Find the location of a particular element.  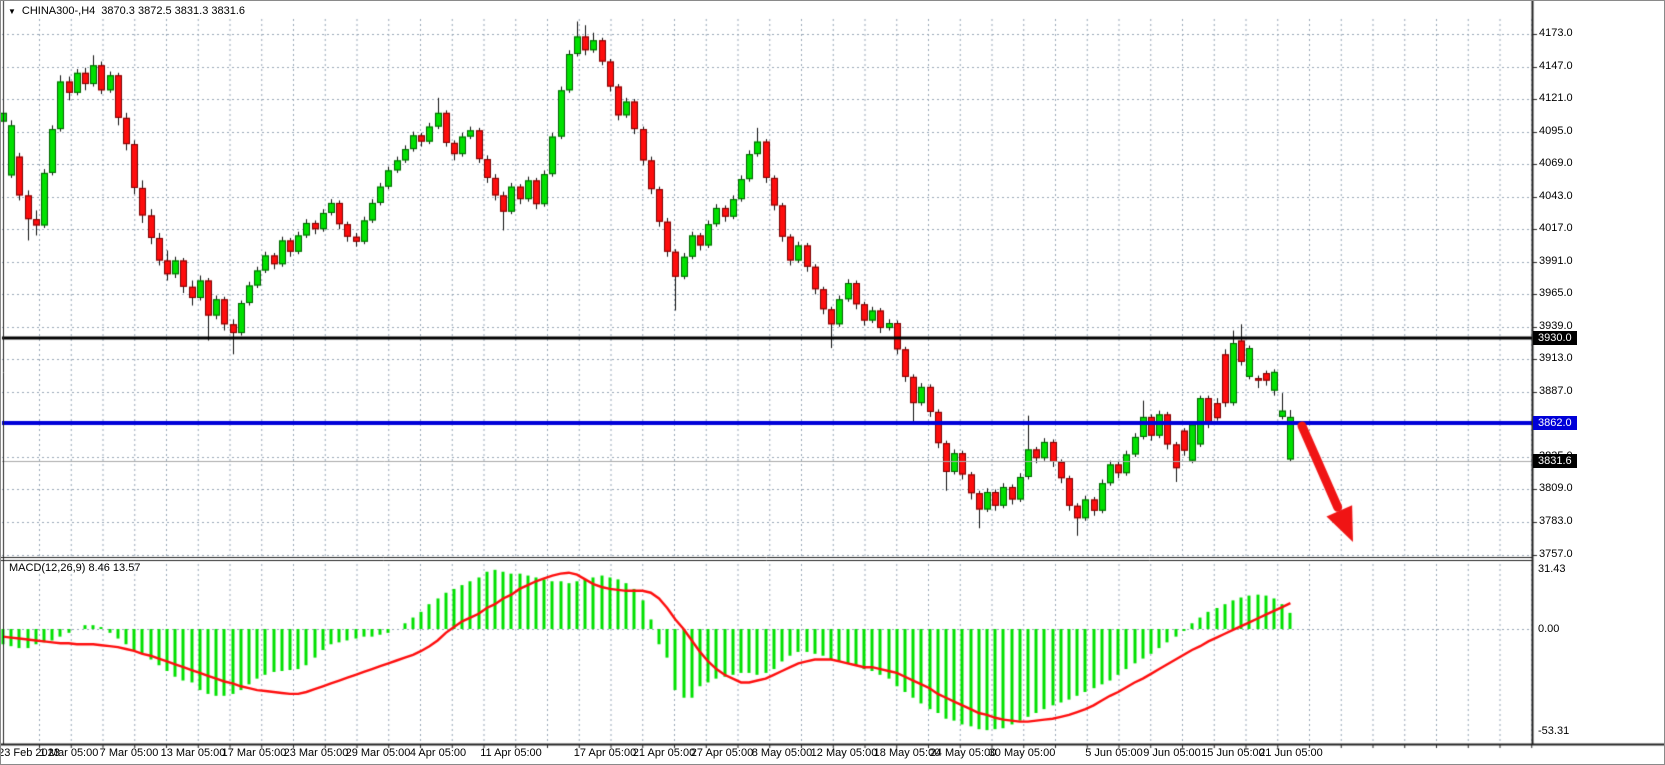

time-axis-label: 29 Mar 05:00 is located at coordinates (378, 753).